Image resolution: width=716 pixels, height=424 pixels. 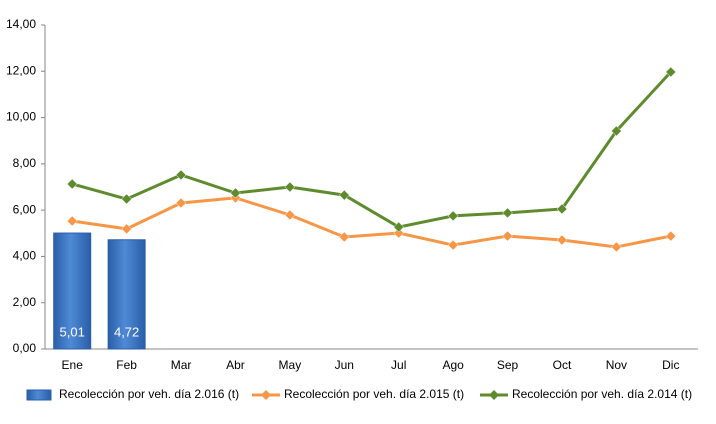 What do you see at coordinates (73, 365) in the screenshot?
I see `x-tick-label: Ene` at bounding box center [73, 365].